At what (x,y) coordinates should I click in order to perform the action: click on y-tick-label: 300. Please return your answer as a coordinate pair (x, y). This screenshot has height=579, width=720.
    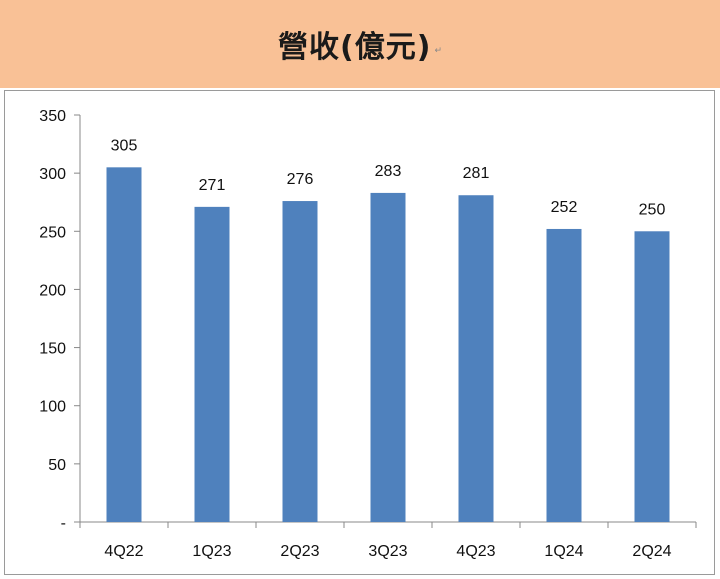
    Looking at the image, I should click on (52, 174).